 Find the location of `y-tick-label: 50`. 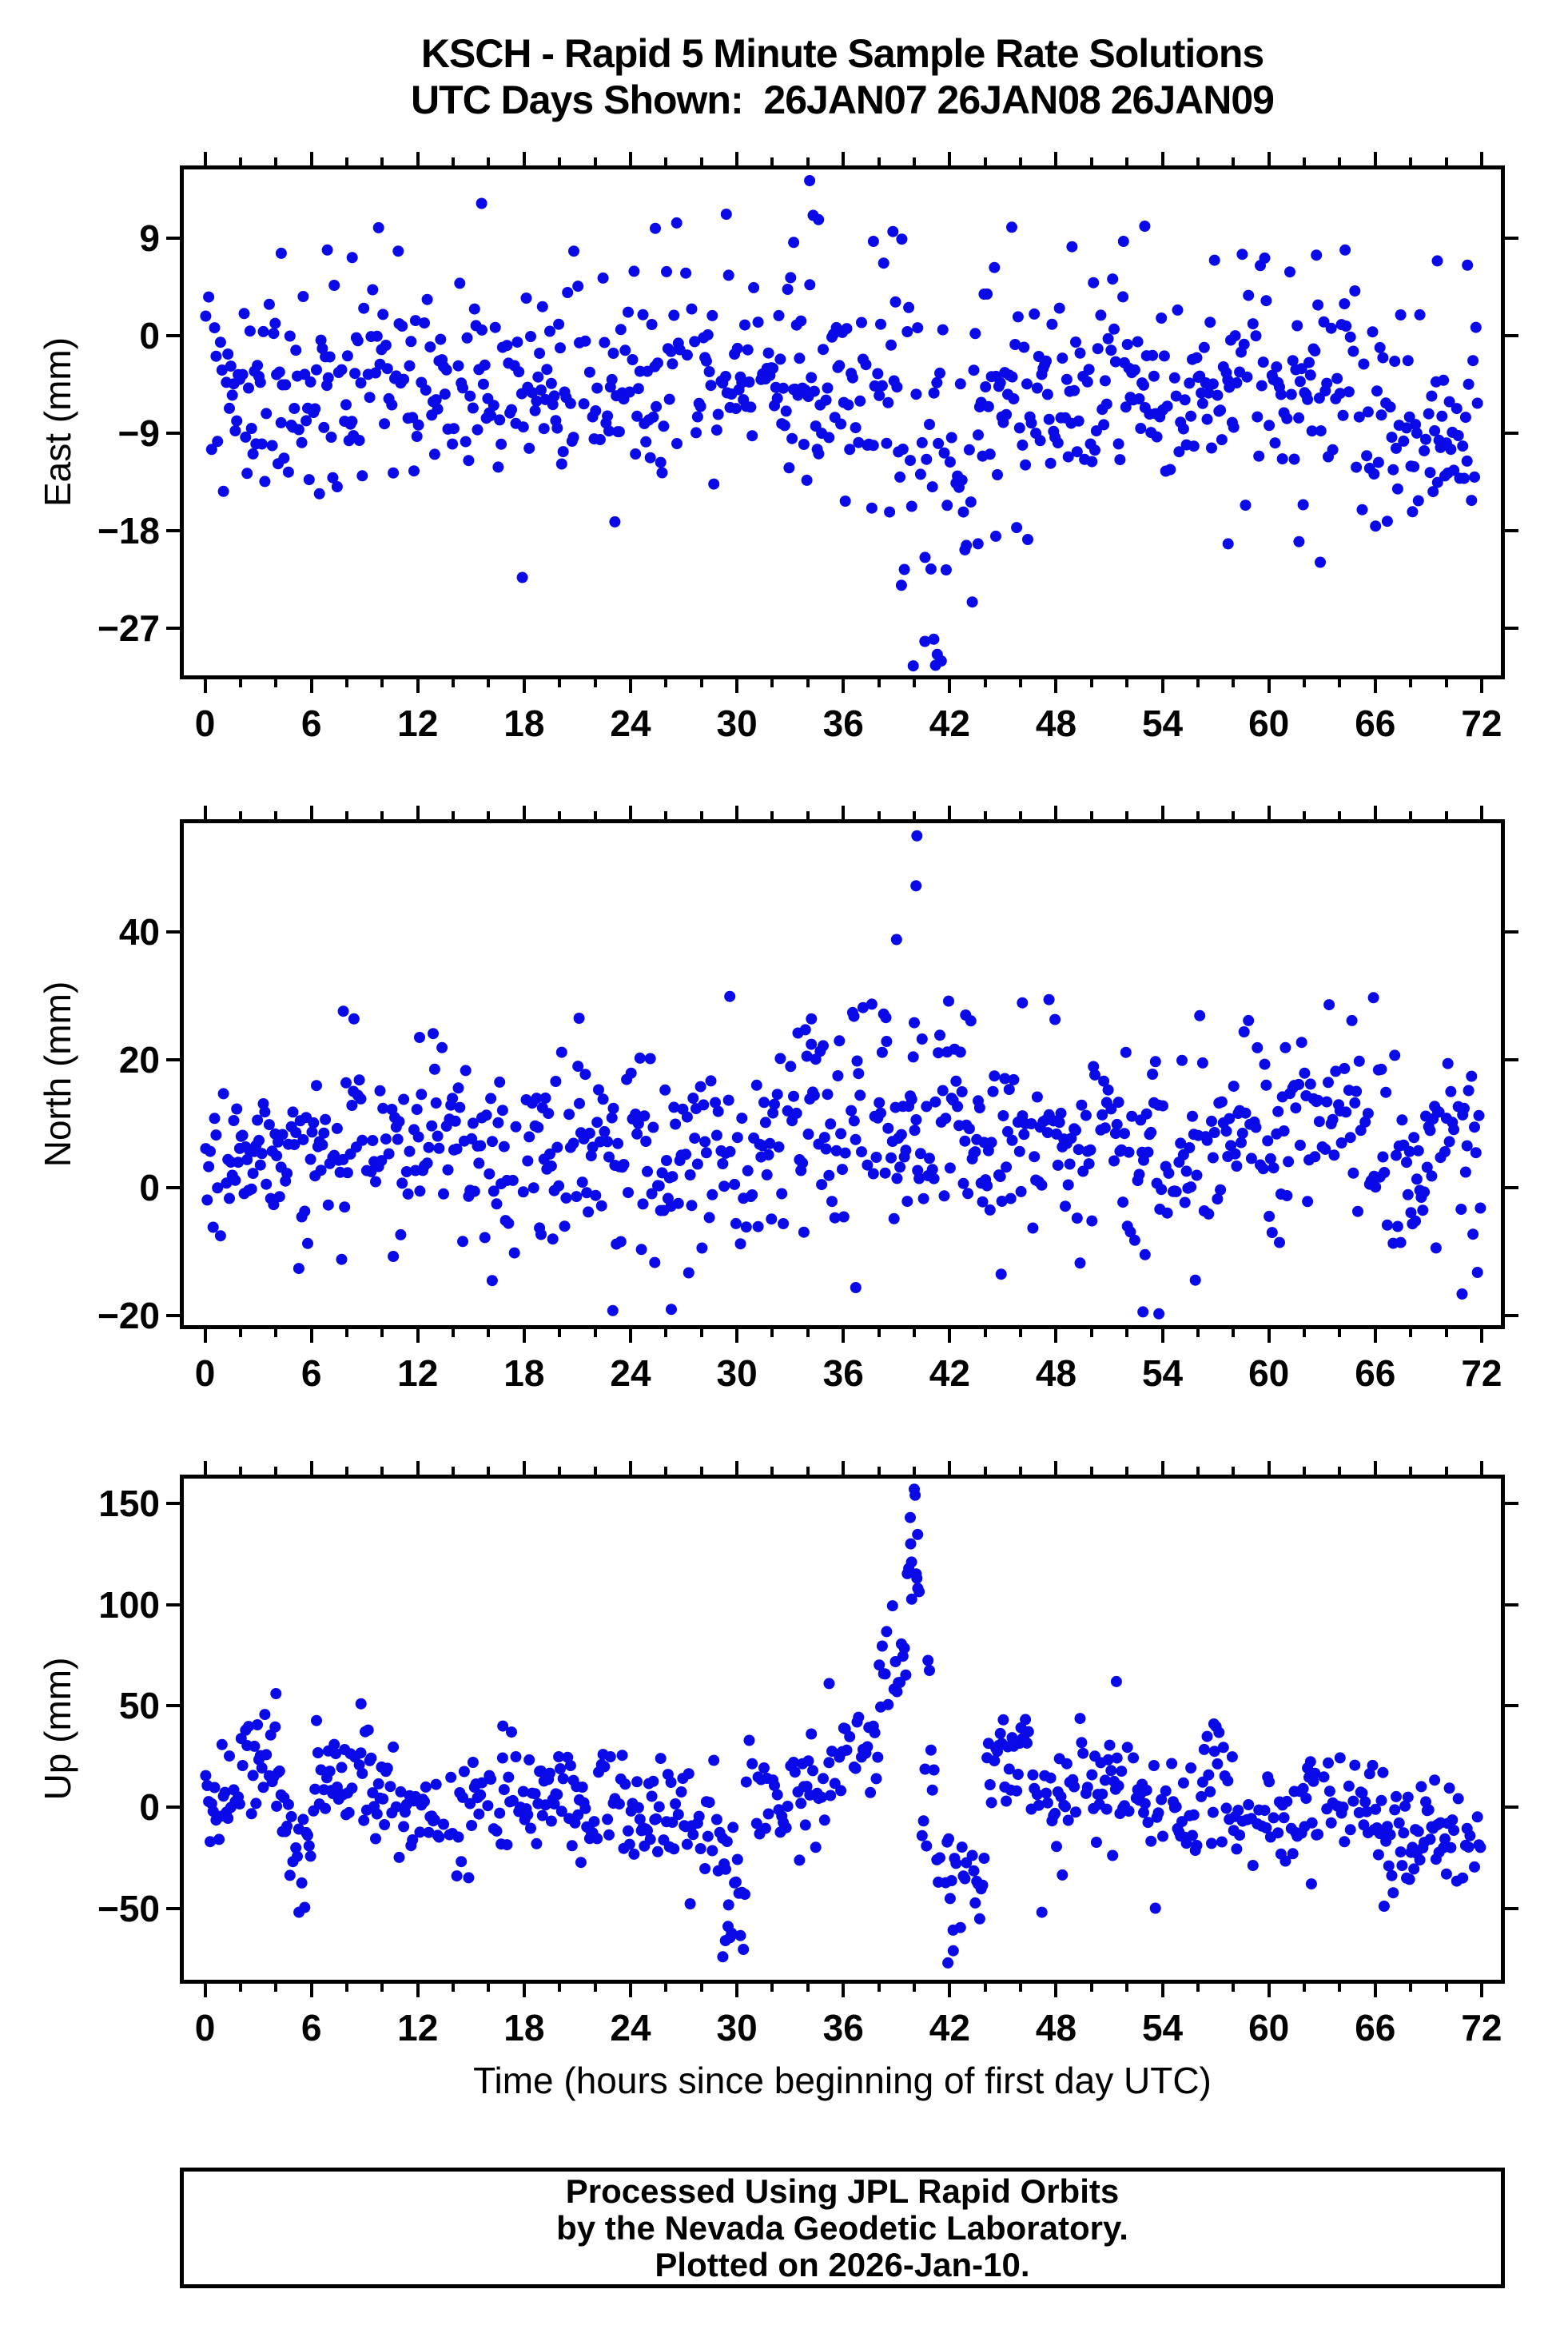

y-tick-label: 50 is located at coordinates (139, 1706).